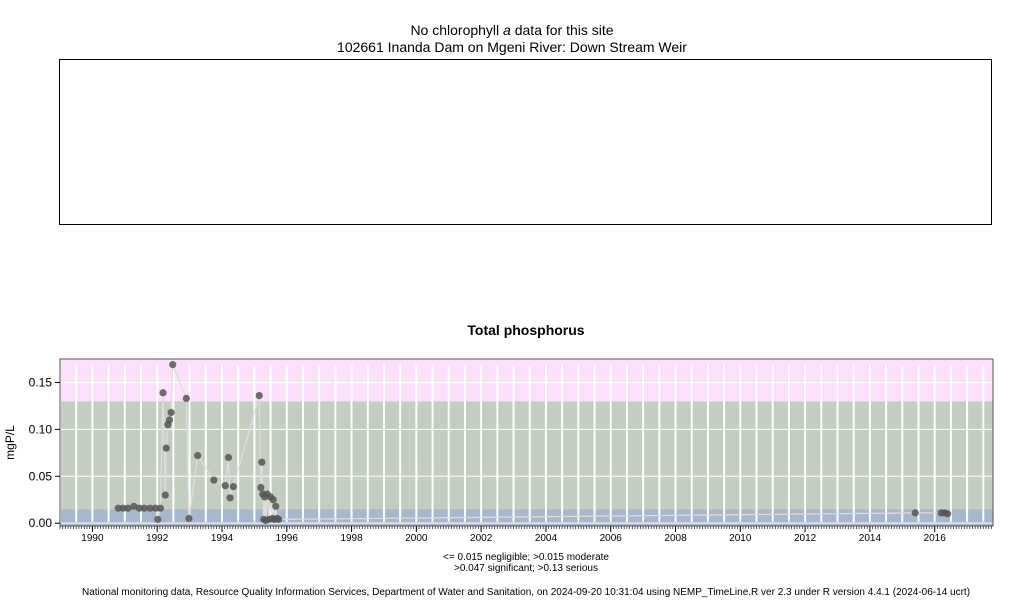 This screenshot has height=600, width=1024. What do you see at coordinates (351, 538) in the screenshot?
I see `x-tick-label: 1998` at bounding box center [351, 538].